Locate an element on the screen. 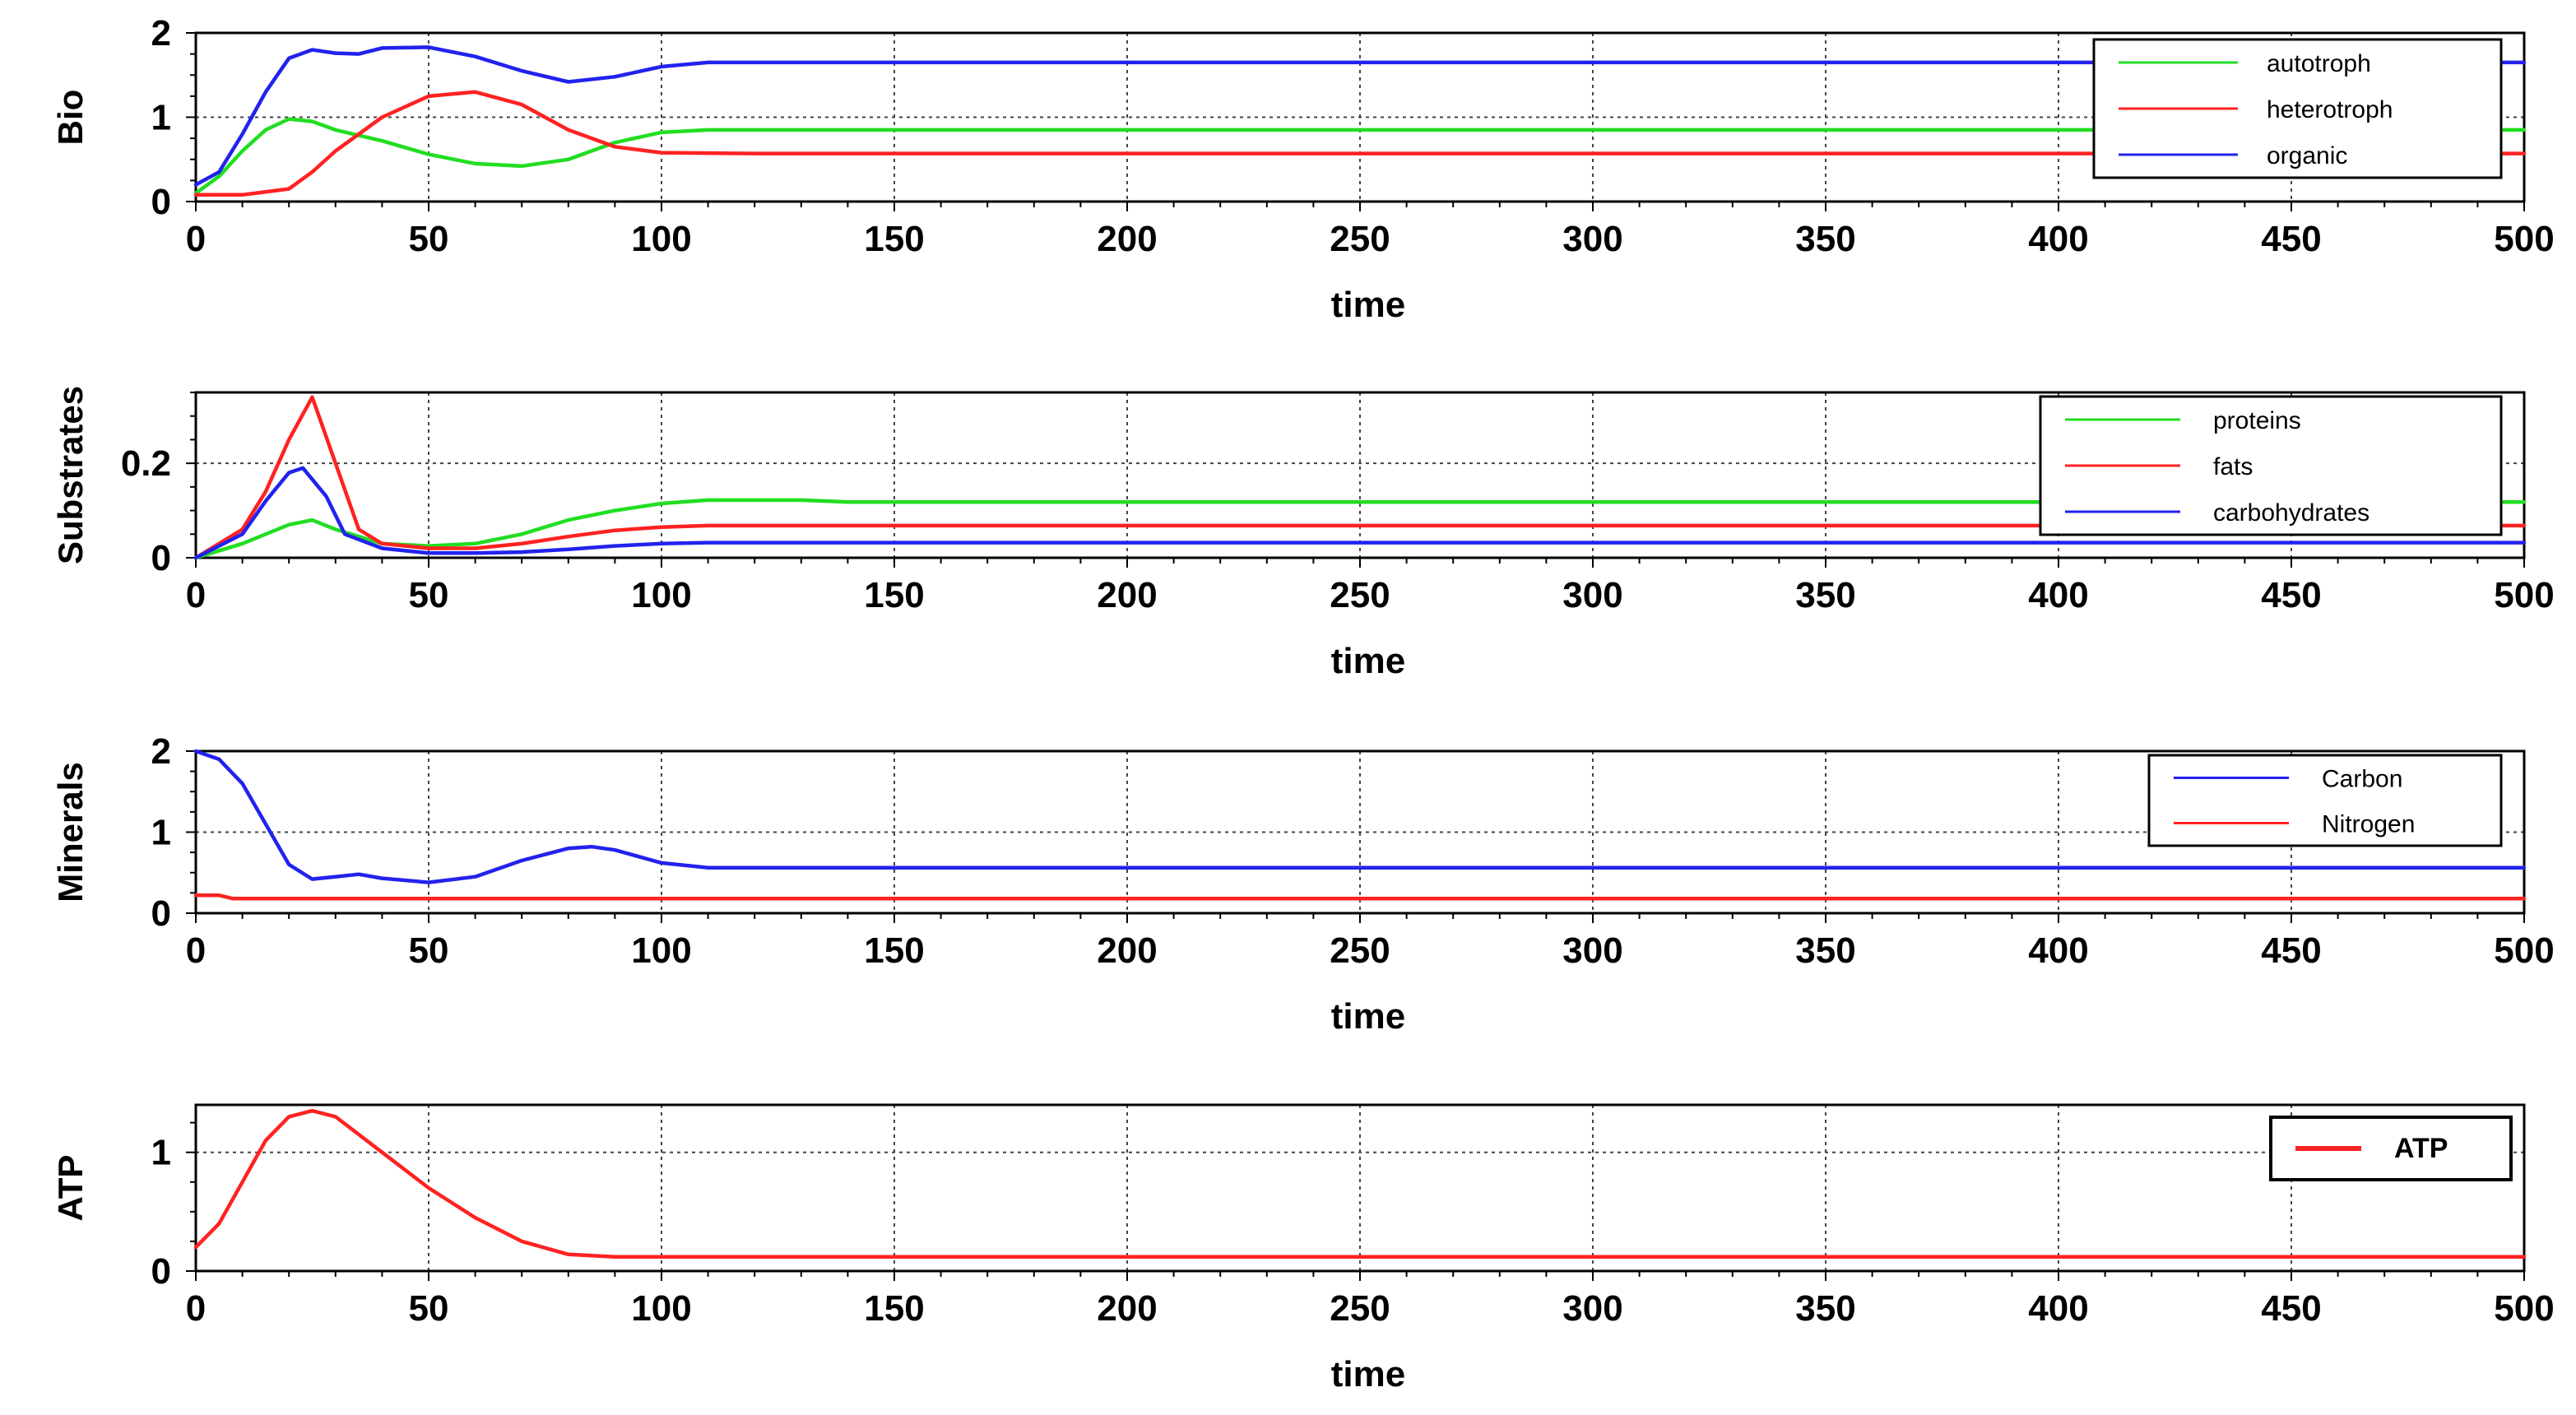 Image resolution: width=2576 pixels, height=1415 pixels. legend-label: Carbon is located at coordinates (2362, 779).